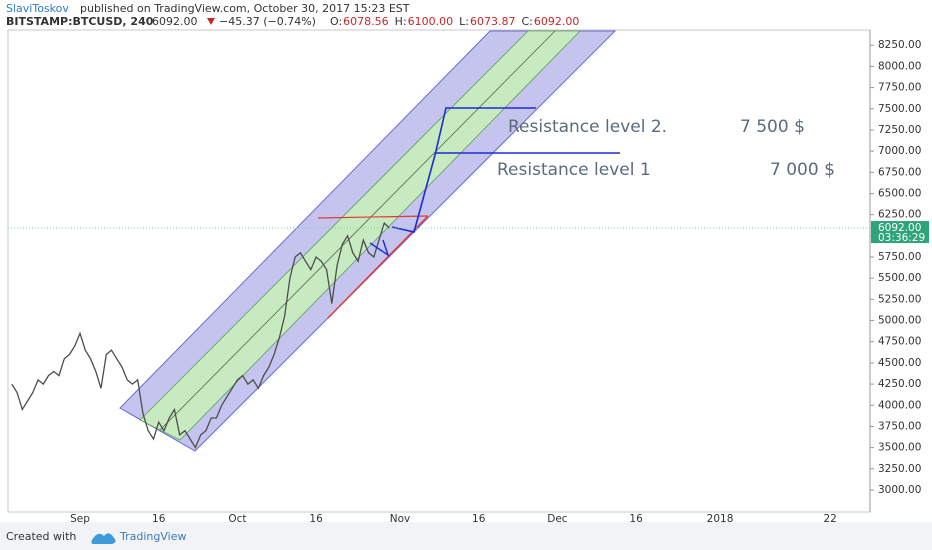 Image resolution: width=932 pixels, height=550 pixels. Describe the element at coordinates (466, 536) in the screenshot. I see `footer` at that location.